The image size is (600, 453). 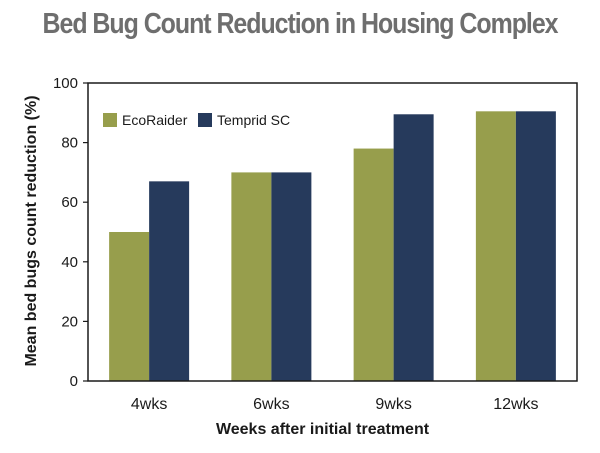 I want to click on legend-label: EcoRaider, so click(x=155, y=120).